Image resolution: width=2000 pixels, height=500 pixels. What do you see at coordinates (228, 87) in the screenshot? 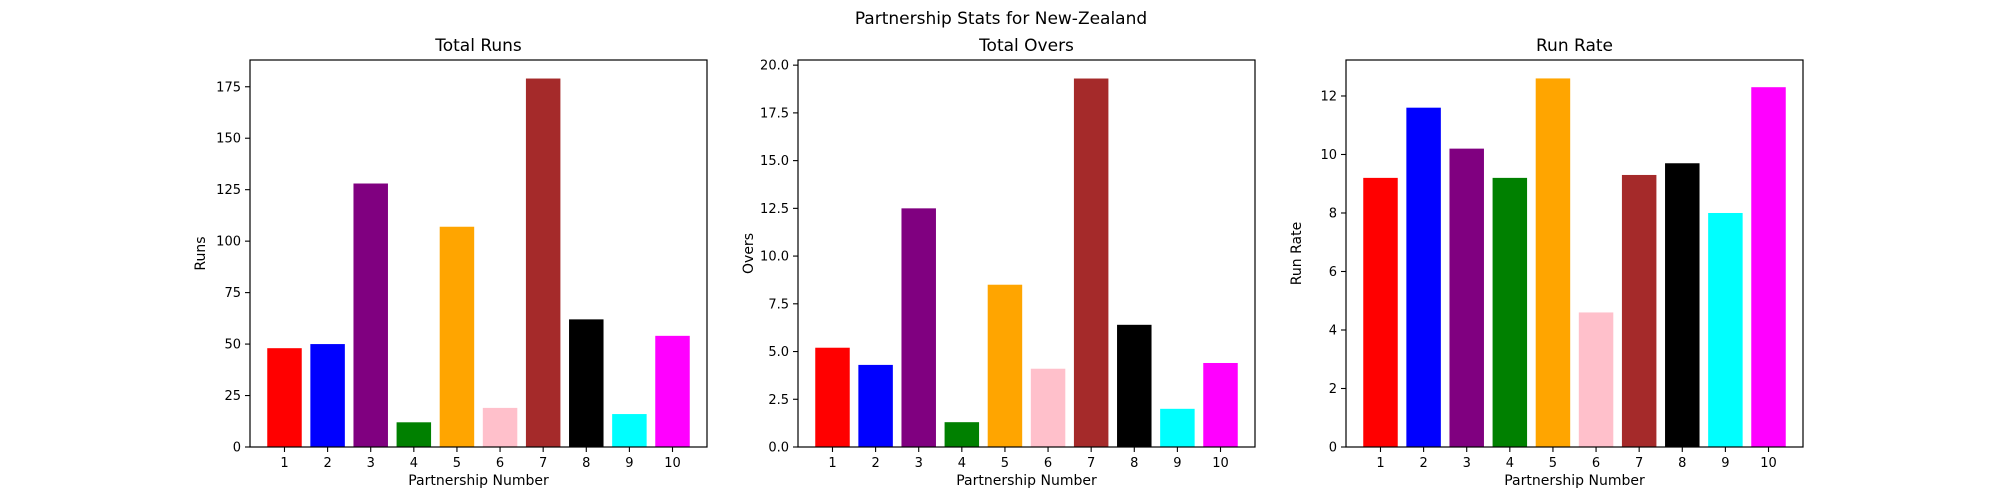
I see `y-tick-label: 175` at bounding box center [228, 87].